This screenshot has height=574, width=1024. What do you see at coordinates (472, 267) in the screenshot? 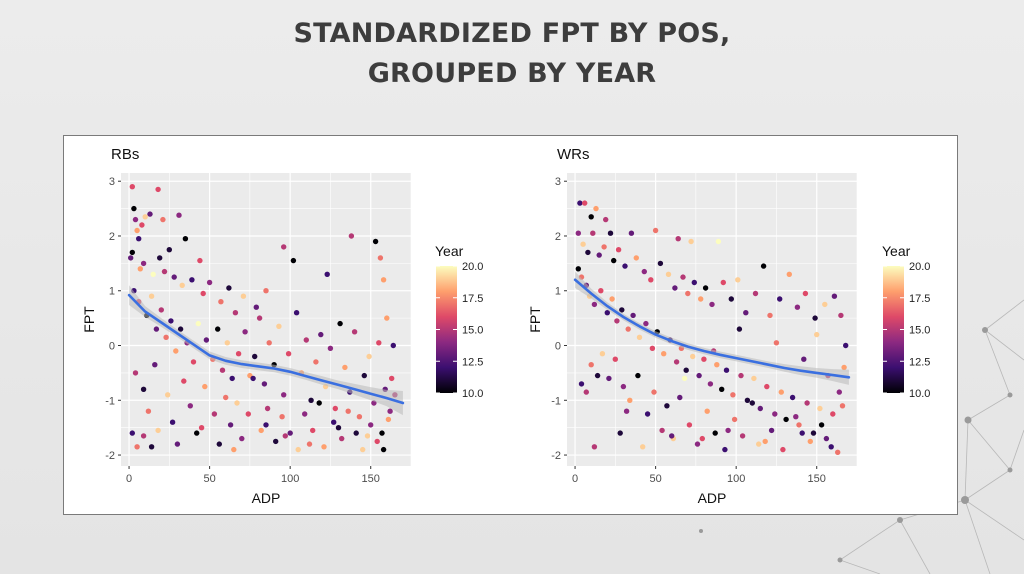
I see `rbs-colorbar-label: 20.0` at bounding box center [472, 267].